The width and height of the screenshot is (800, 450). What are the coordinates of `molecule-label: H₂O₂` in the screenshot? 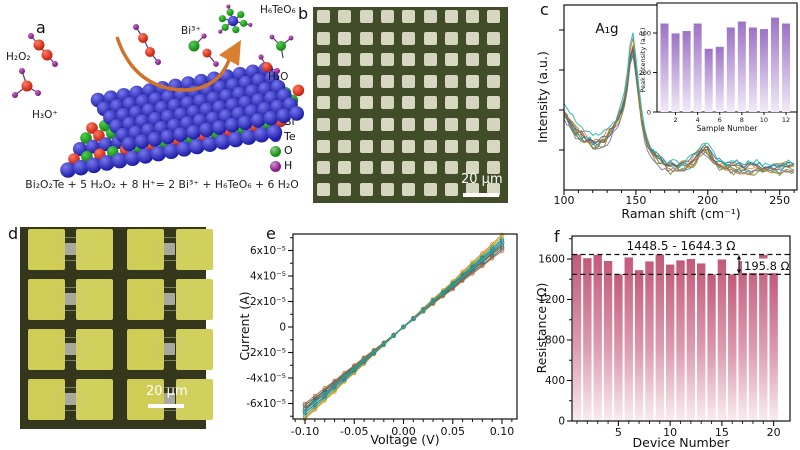 It's located at (18, 57).